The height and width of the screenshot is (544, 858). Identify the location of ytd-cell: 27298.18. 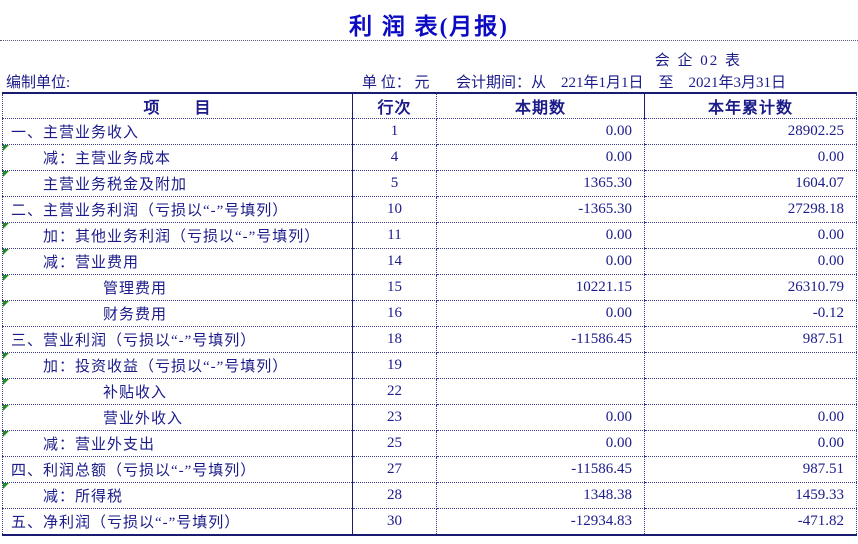
(750, 209).